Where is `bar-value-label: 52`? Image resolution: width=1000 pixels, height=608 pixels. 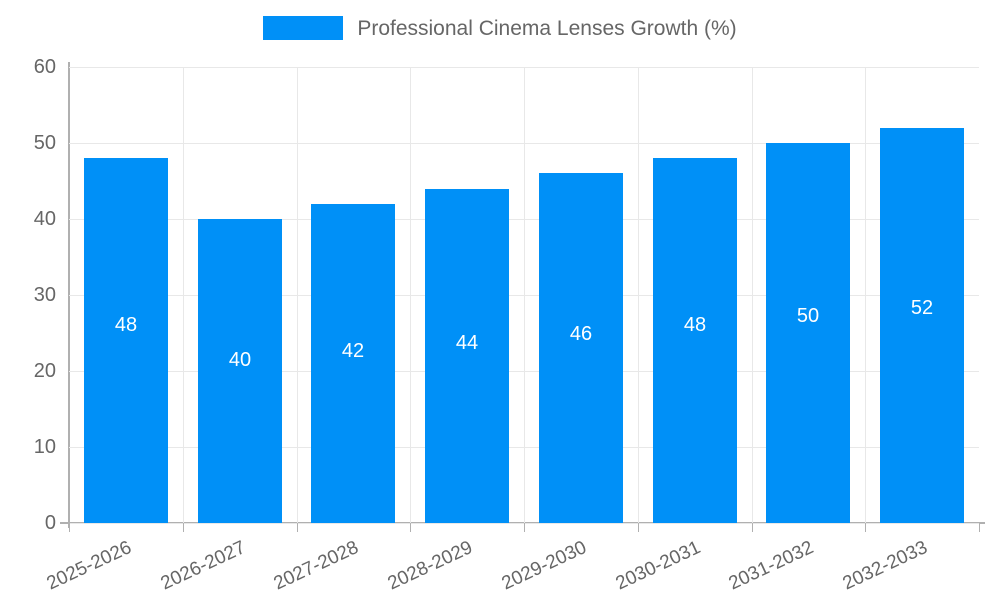 bar-value-label: 52 is located at coordinates (922, 308).